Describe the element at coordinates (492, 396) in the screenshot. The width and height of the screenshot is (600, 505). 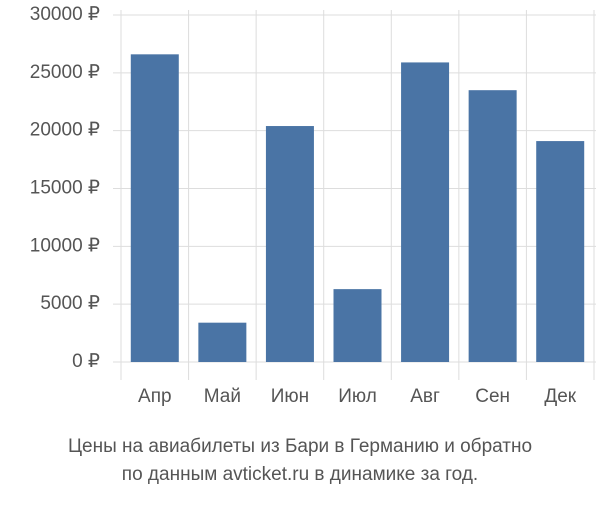
I see `x-tick-label: Сен` at that location.